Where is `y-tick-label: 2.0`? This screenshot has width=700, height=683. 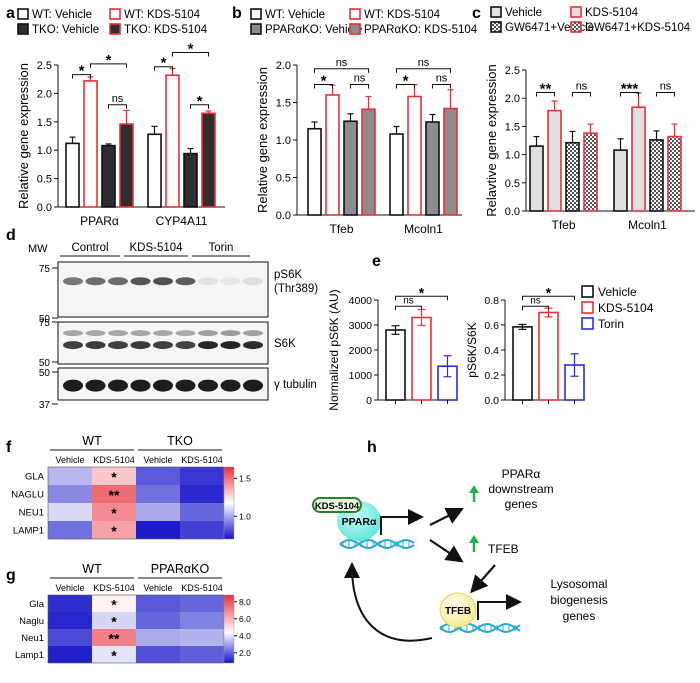 y-tick-label: 2.0 is located at coordinates (512, 99).